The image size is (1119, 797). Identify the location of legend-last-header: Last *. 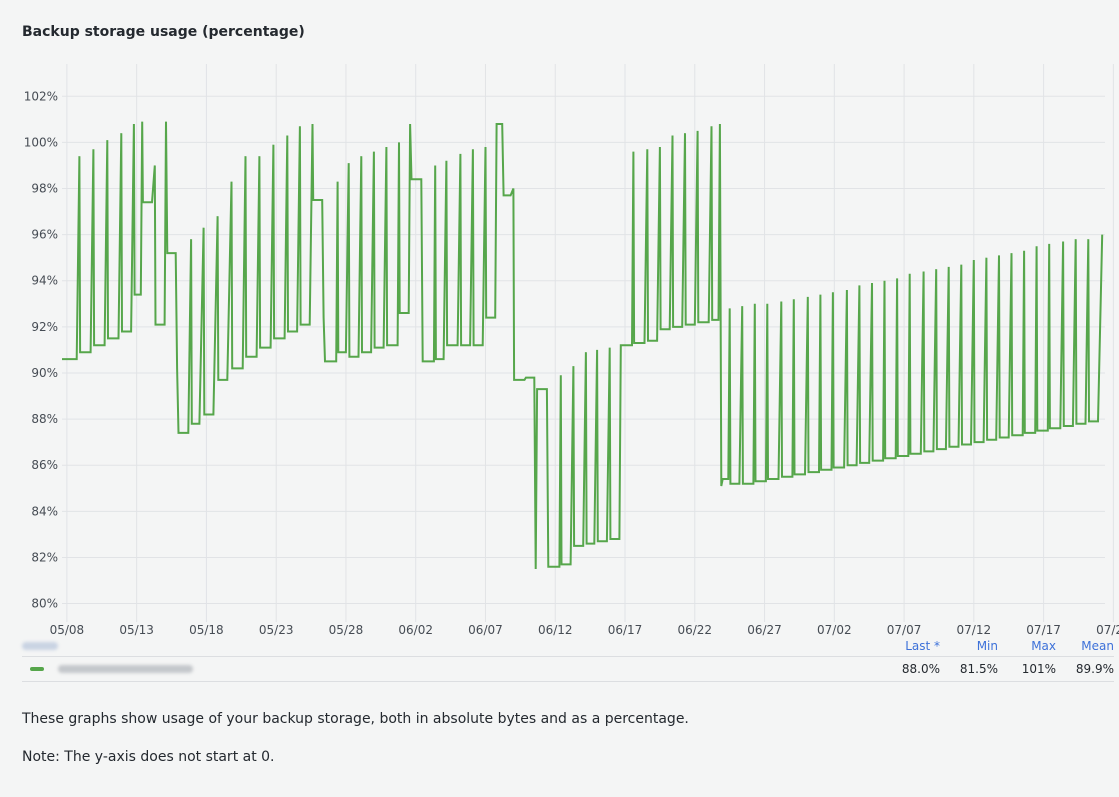
(922, 645).